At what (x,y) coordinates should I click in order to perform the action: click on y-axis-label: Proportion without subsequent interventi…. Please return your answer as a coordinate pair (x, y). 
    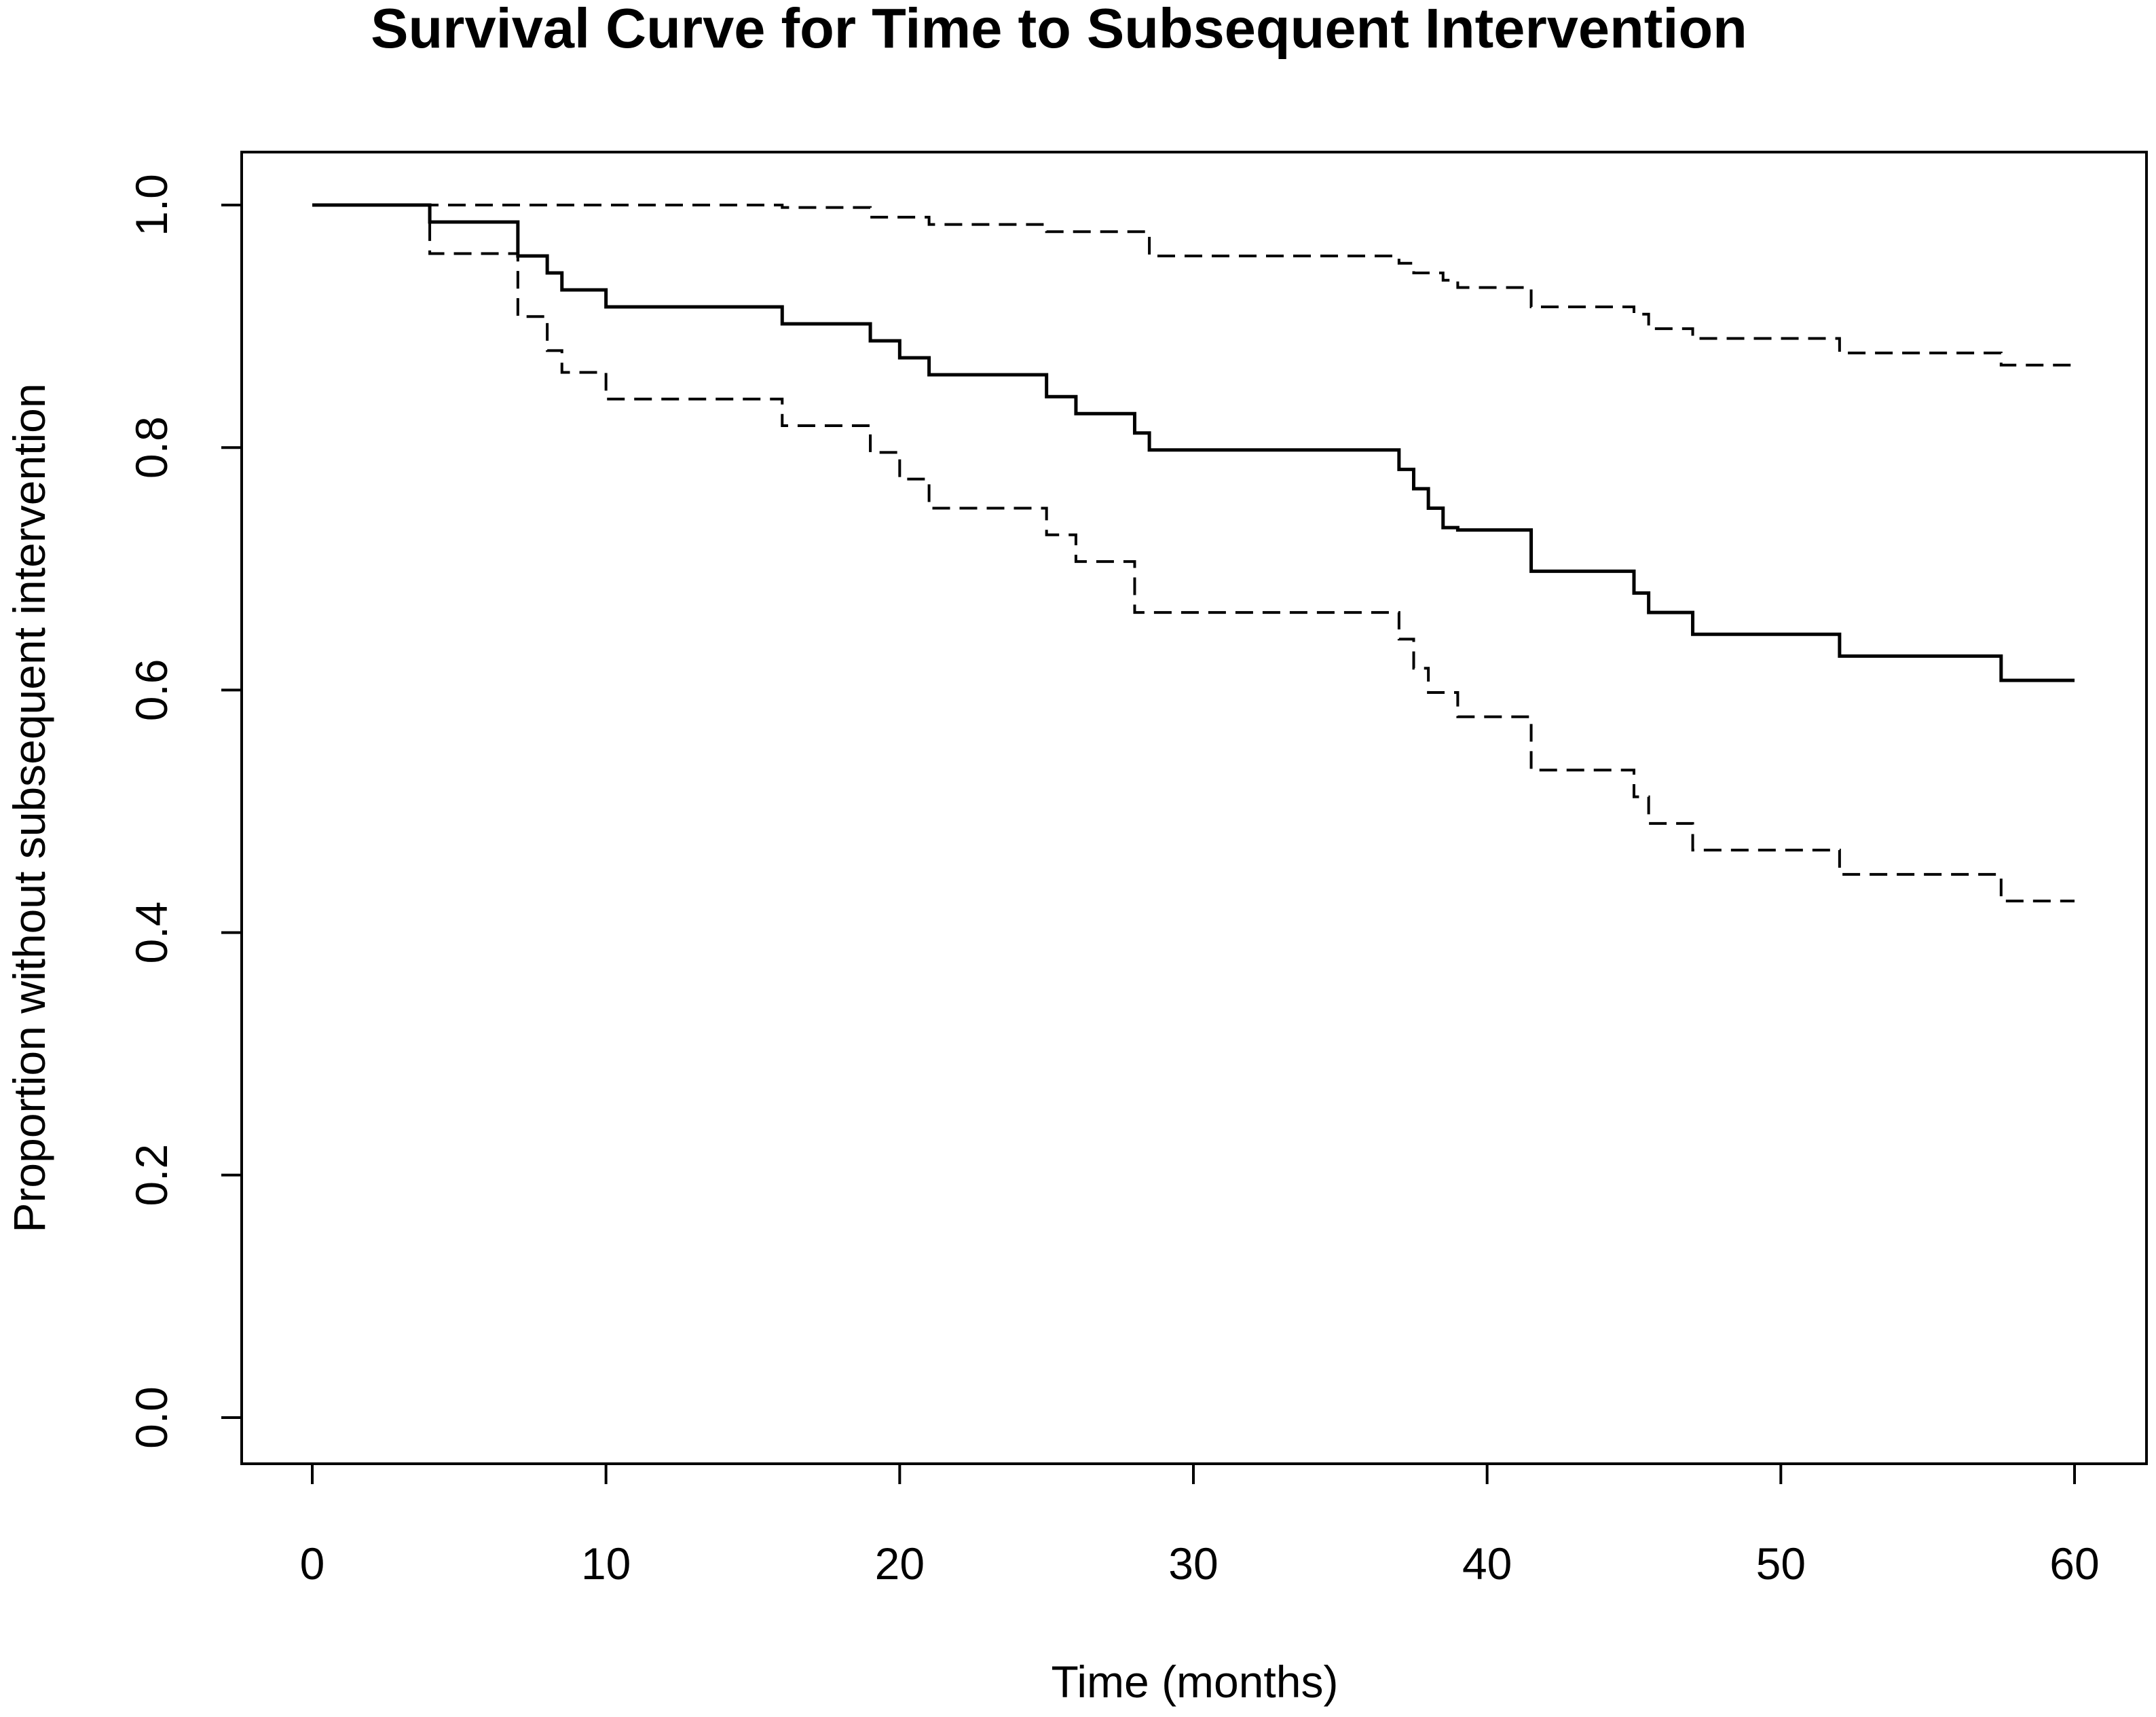
    Looking at the image, I should click on (29, 807).